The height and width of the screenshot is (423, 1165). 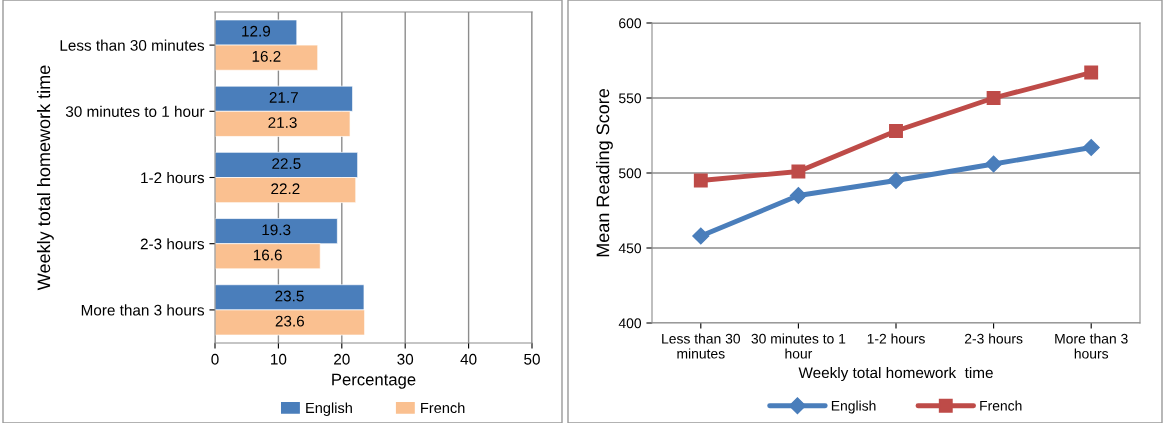 I want to click on x-tick-label: 50, so click(x=532, y=359).